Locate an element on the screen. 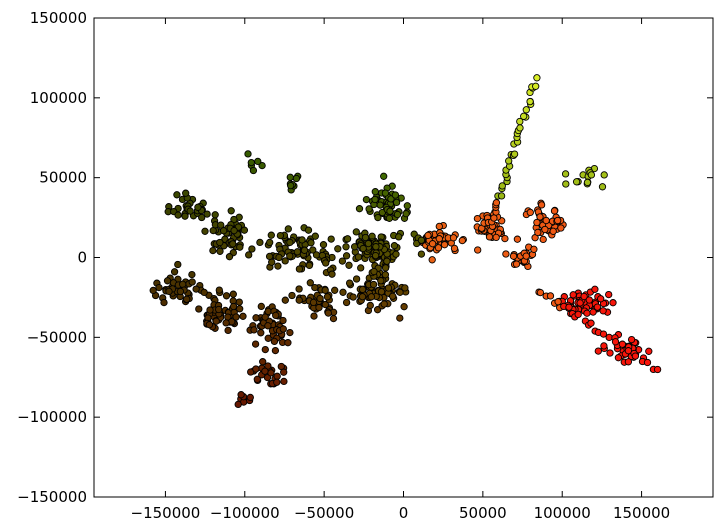 The height and width of the screenshot is (532, 723). x-tick-label: 150000 is located at coordinates (641, 513).